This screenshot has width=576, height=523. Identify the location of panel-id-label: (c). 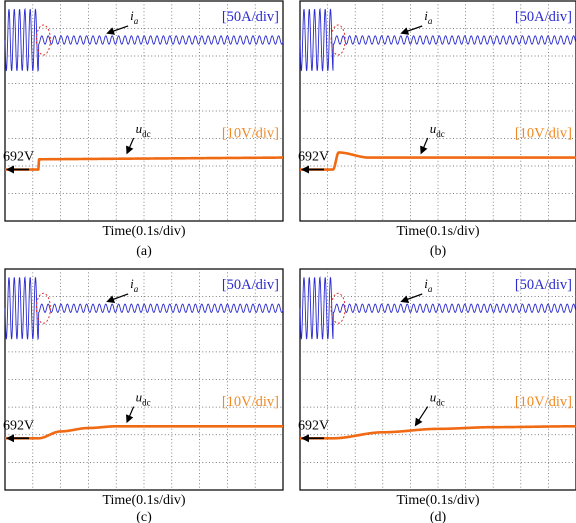
(144, 516).